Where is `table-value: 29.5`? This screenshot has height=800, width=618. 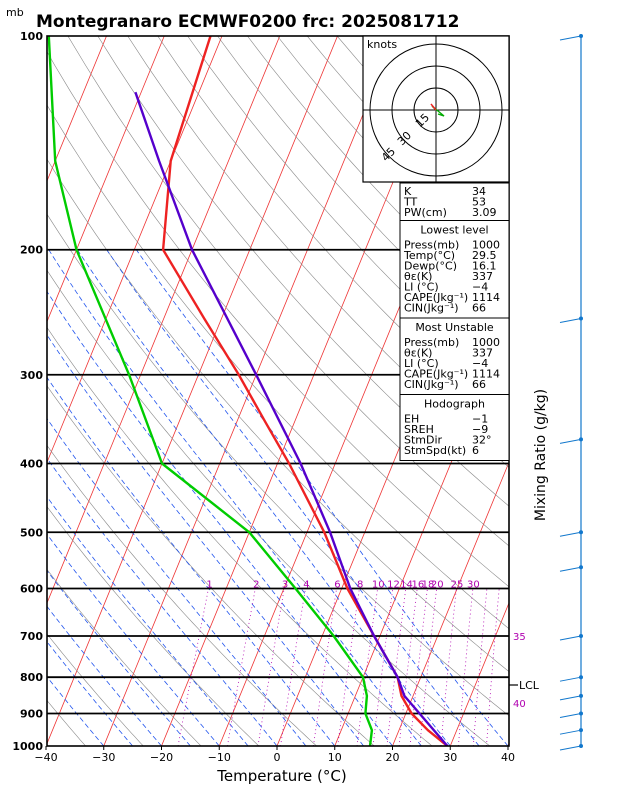 table-value: 29.5 is located at coordinates (484, 255).